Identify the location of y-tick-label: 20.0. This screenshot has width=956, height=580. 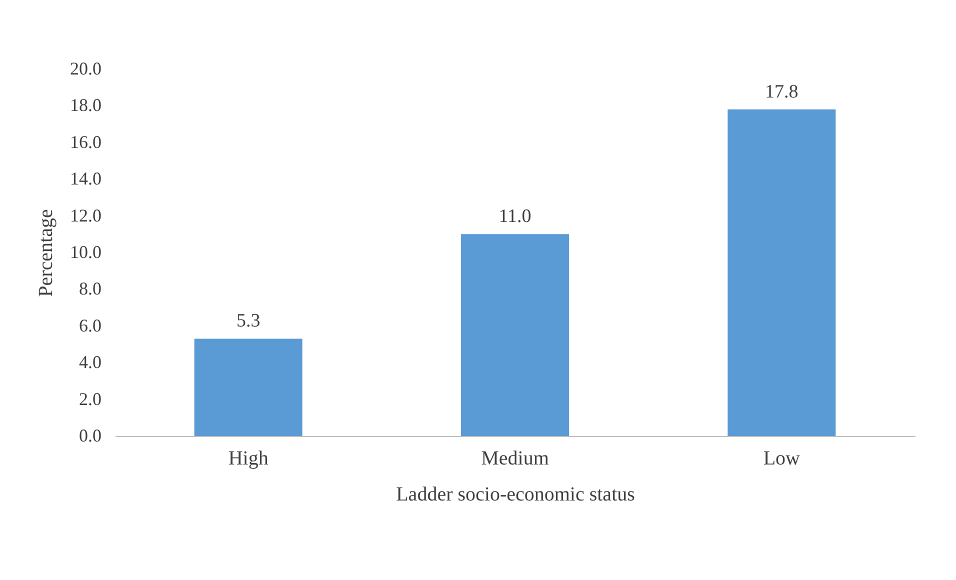
(86, 68).